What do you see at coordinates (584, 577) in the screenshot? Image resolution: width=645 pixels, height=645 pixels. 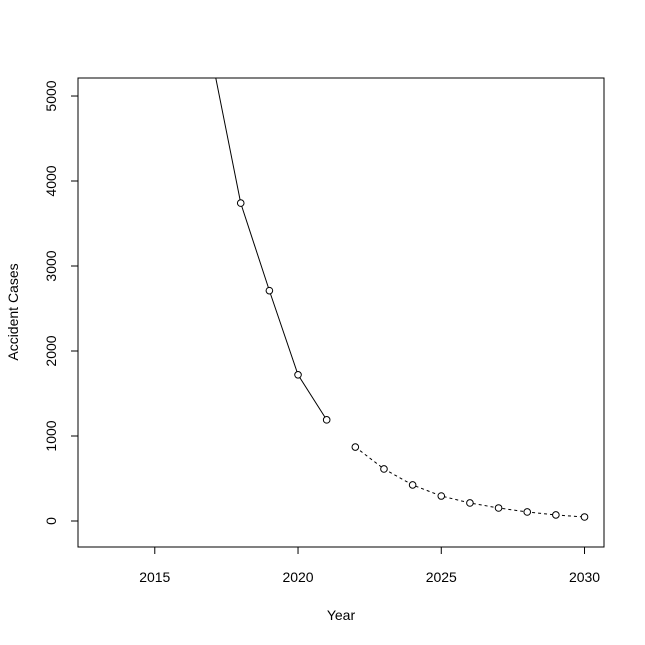 I see `x-tick-label: 2030` at bounding box center [584, 577].